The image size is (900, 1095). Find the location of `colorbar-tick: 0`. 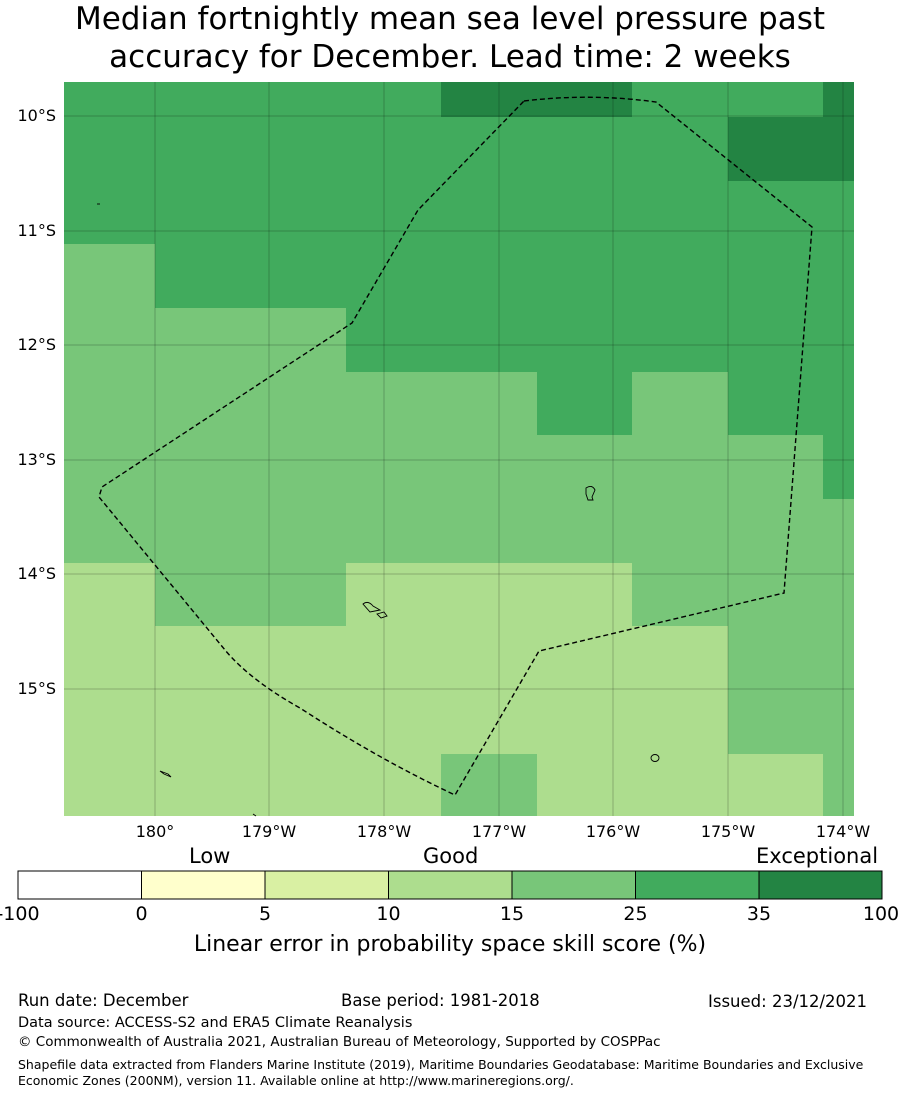

colorbar-tick: 0 is located at coordinates (141, 914).